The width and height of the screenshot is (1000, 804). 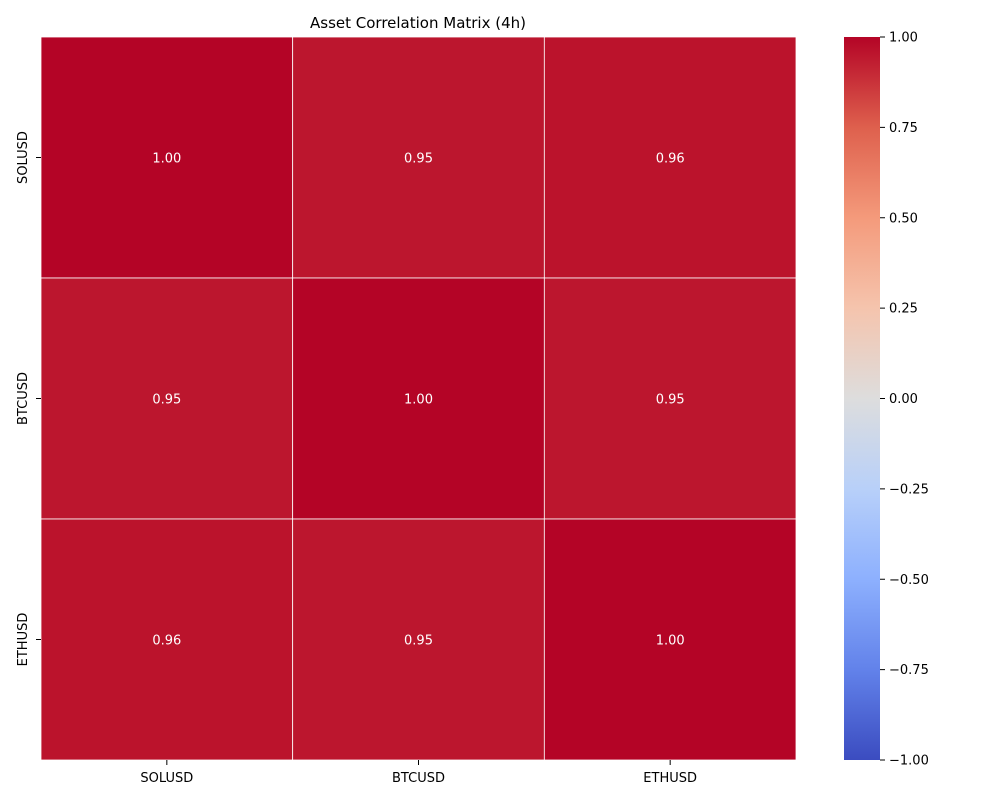 What do you see at coordinates (903, 38) in the screenshot?
I see `colorbar-tick-label: 1.00` at bounding box center [903, 38].